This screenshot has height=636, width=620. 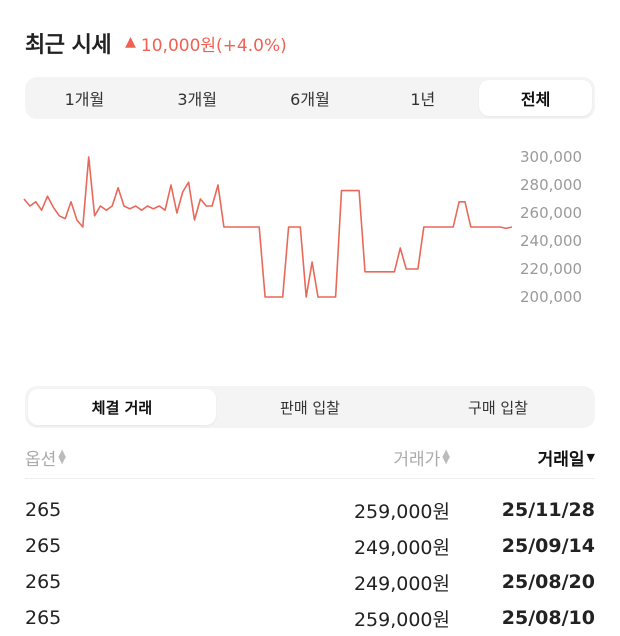 I want to click on tab-1-month: 1개월, so click(x=84, y=99).